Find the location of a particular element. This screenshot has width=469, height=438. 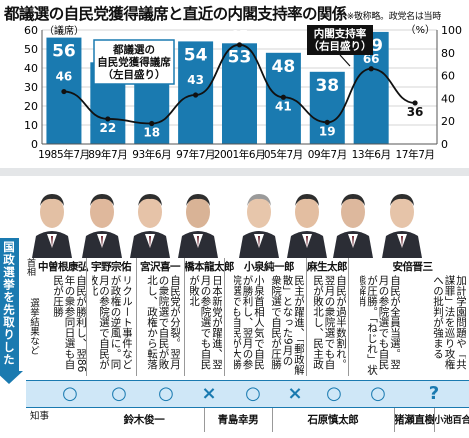

bar-value-label: 54 is located at coordinates (196, 55).